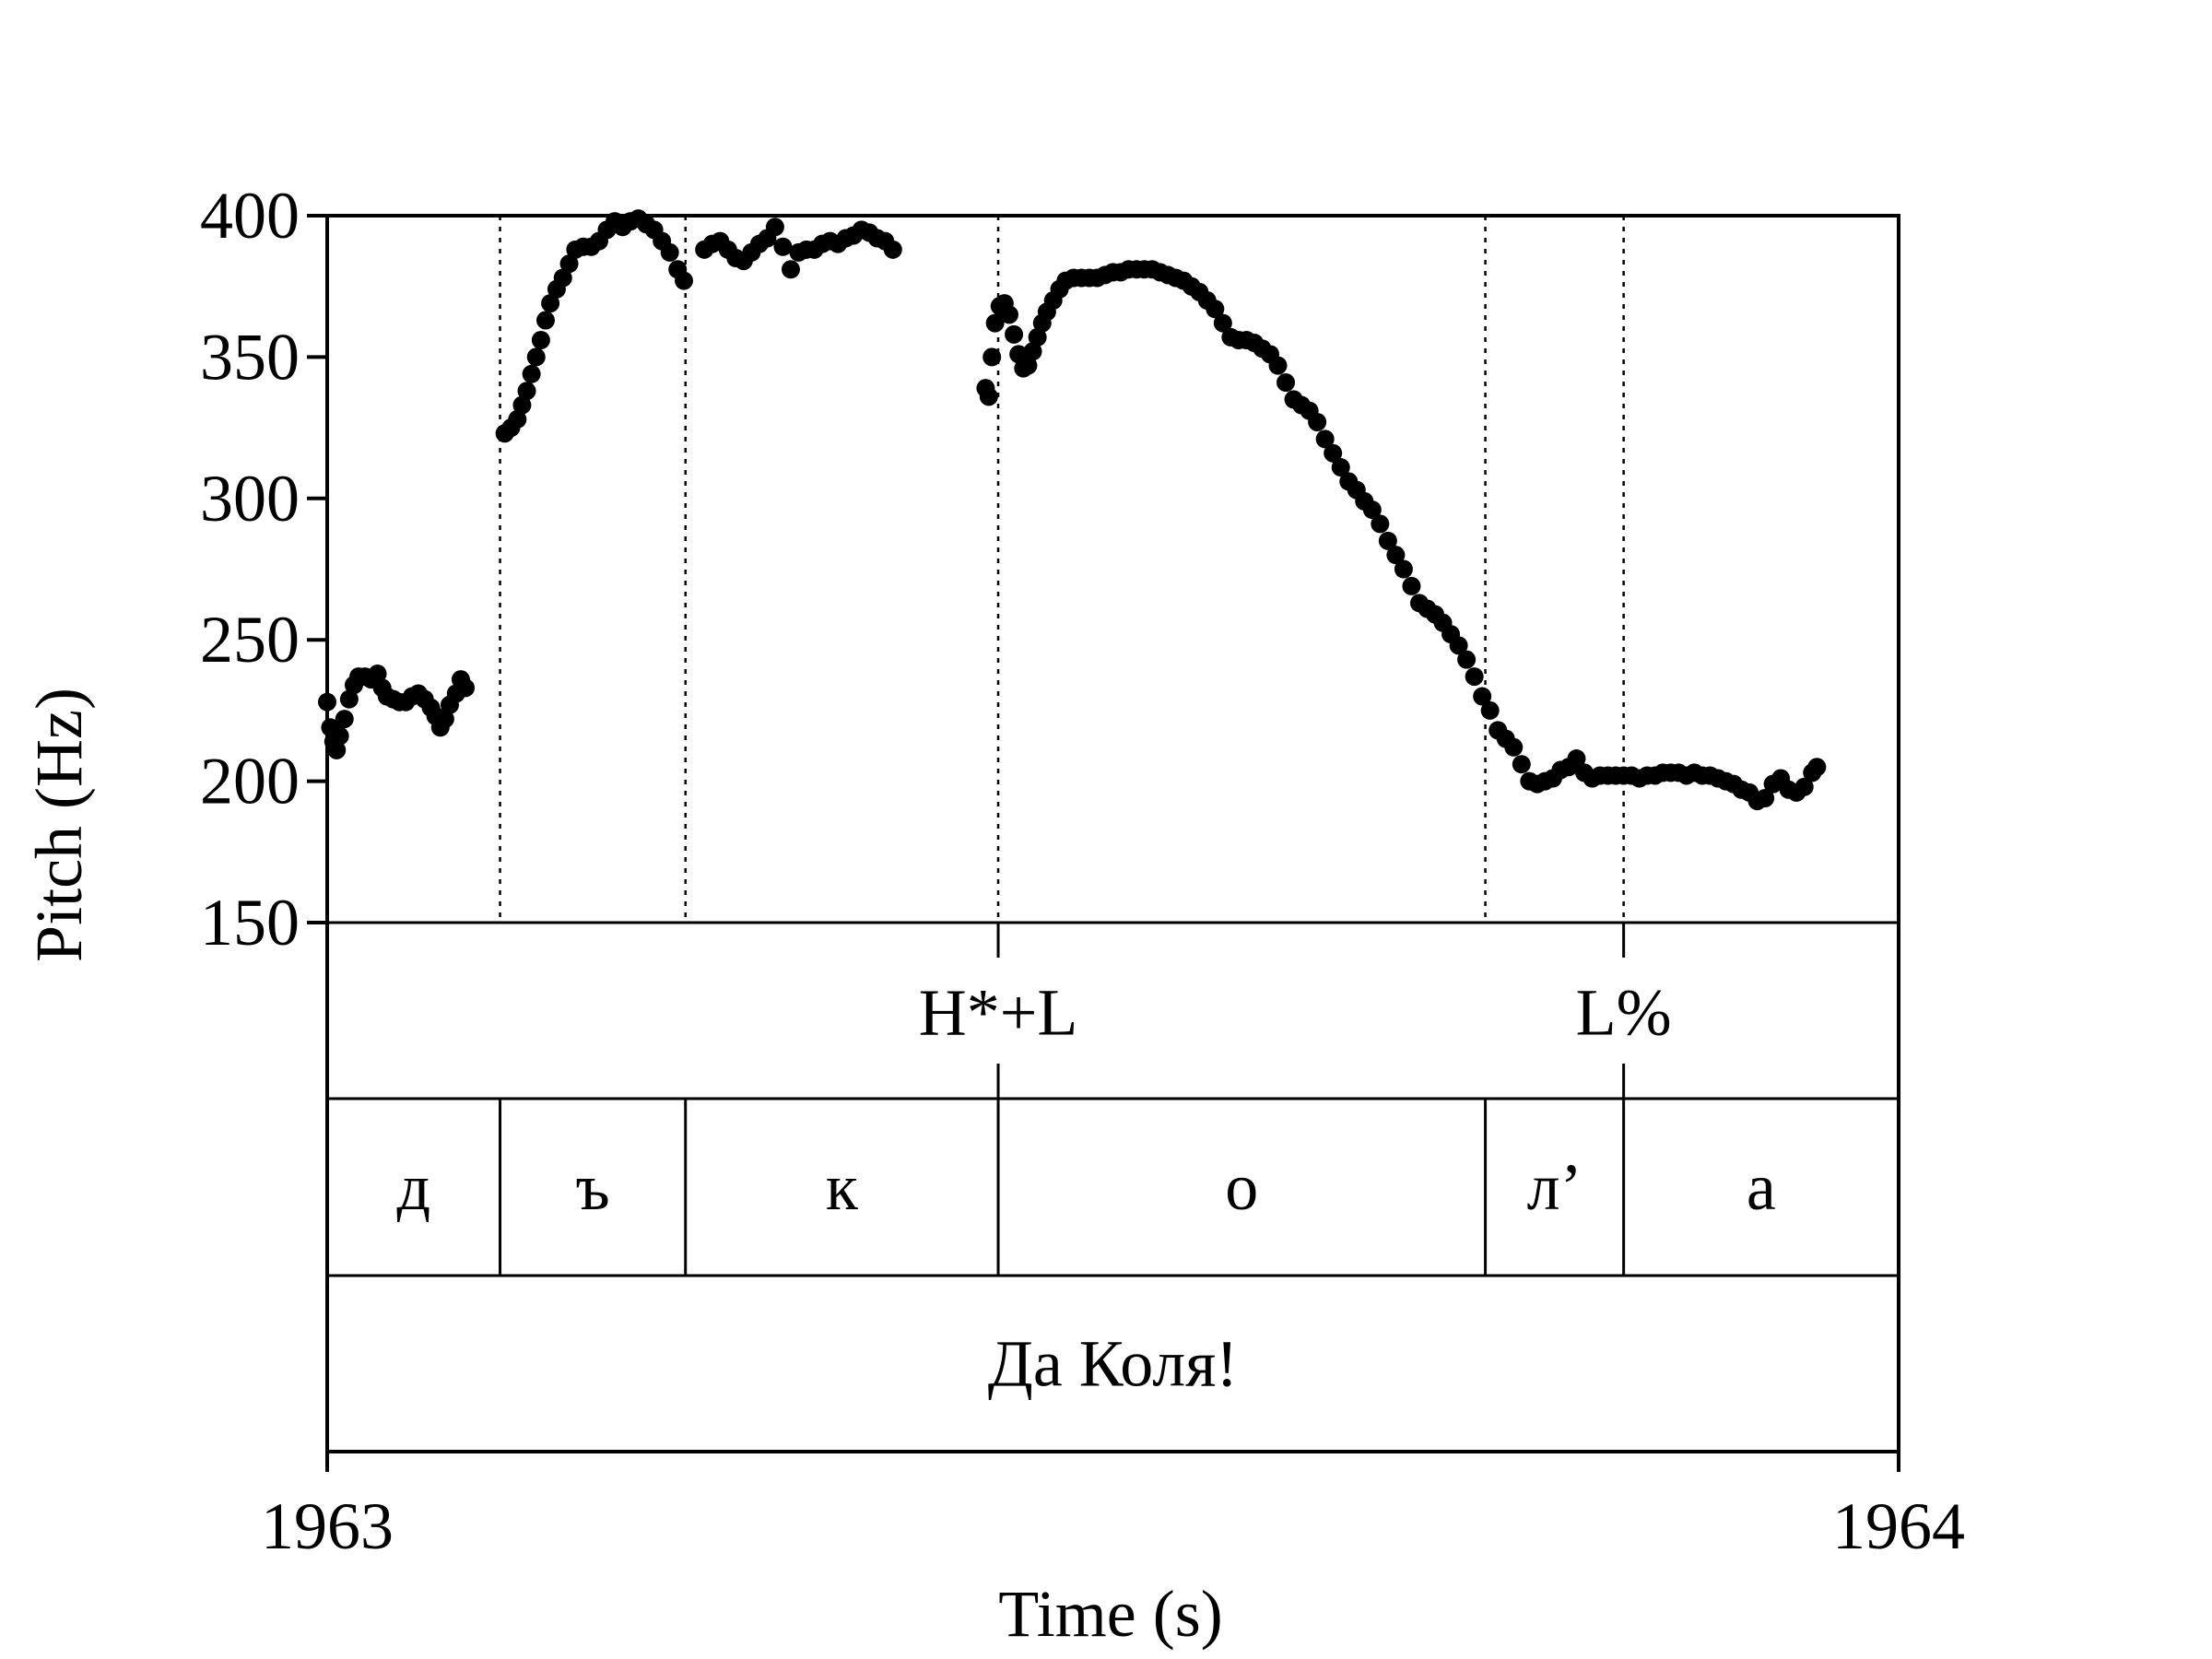 The height and width of the screenshot is (1659, 2212). Describe the element at coordinates (998, 1013) in the screenshot. I see `tone-label: H*+L` at that location.